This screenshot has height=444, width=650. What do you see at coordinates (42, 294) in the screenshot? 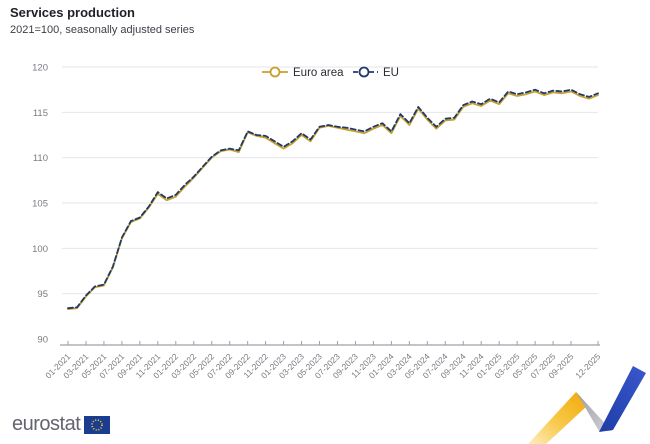
I see `svg-text: 95` at bounding box center [42, 294].